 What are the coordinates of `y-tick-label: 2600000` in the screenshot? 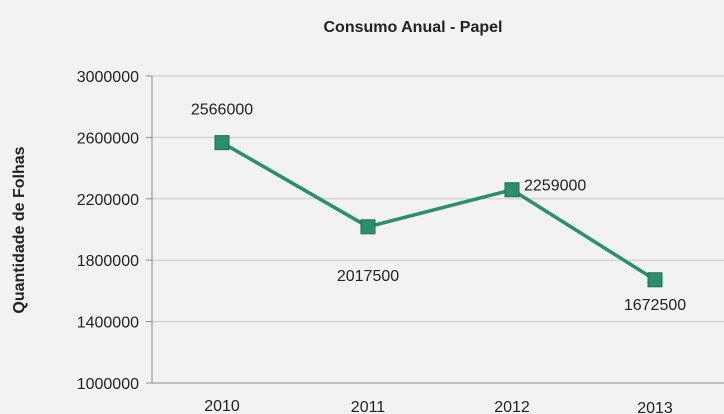 It's located at (108, 138).